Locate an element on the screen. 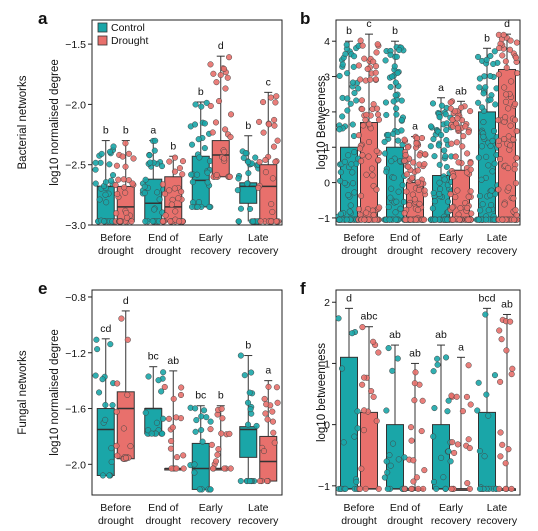  significance-letter: ab is located at coordinates (415, 353).